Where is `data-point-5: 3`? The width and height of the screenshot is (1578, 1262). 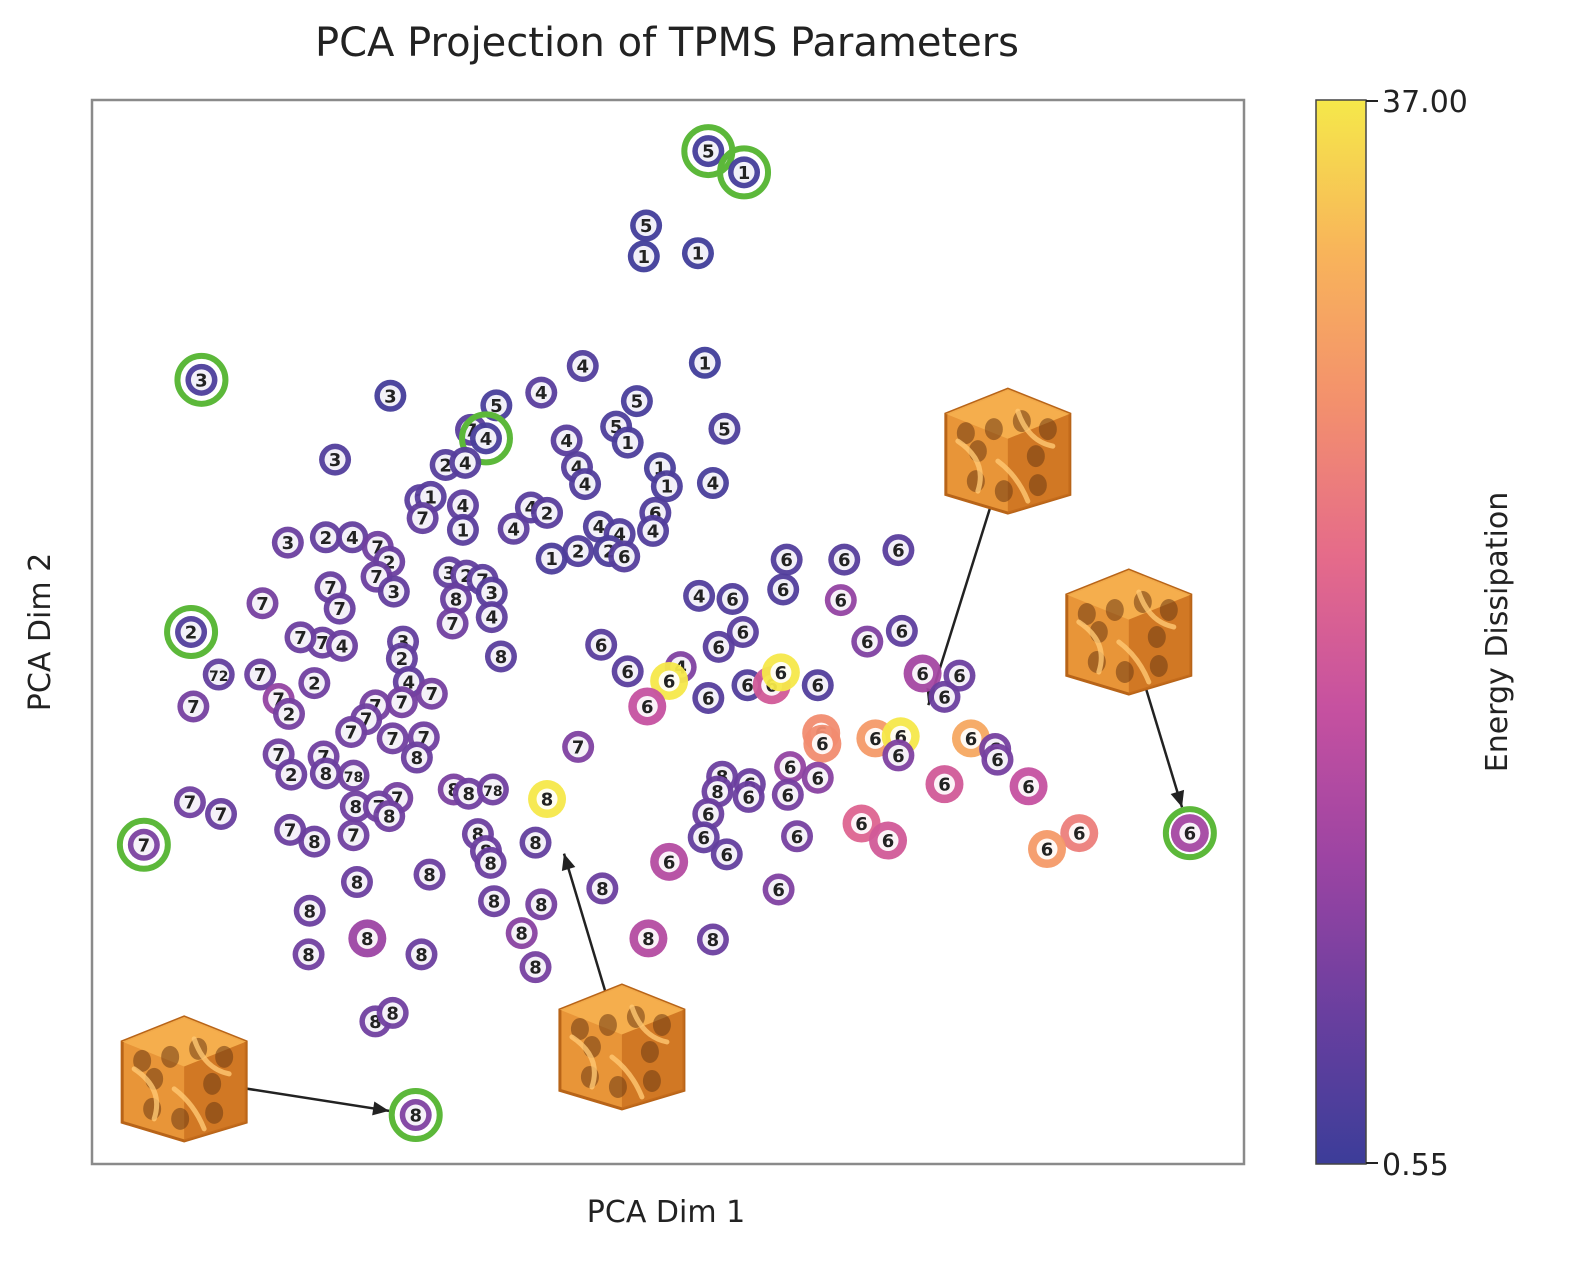 data-point-5: 3 is located at coordinates (201, 379).